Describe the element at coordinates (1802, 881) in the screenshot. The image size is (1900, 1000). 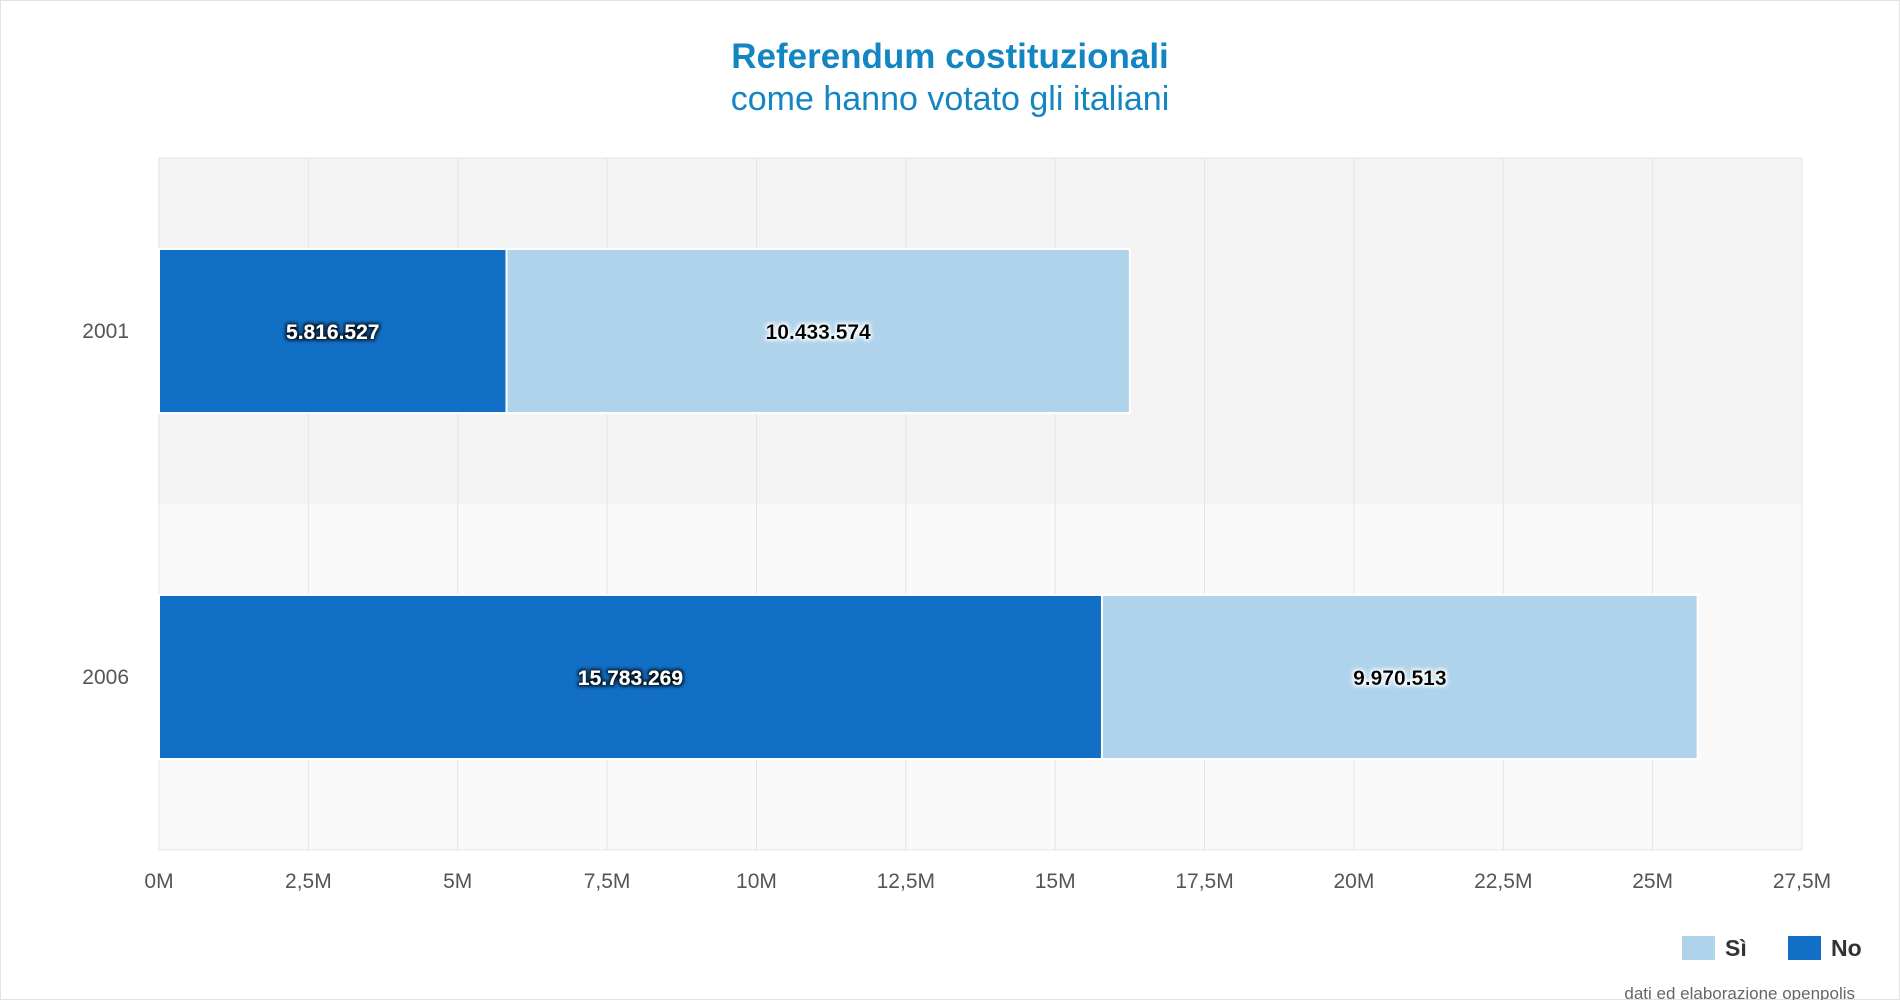
I see `x-tick-label: 27,5M` at that location.